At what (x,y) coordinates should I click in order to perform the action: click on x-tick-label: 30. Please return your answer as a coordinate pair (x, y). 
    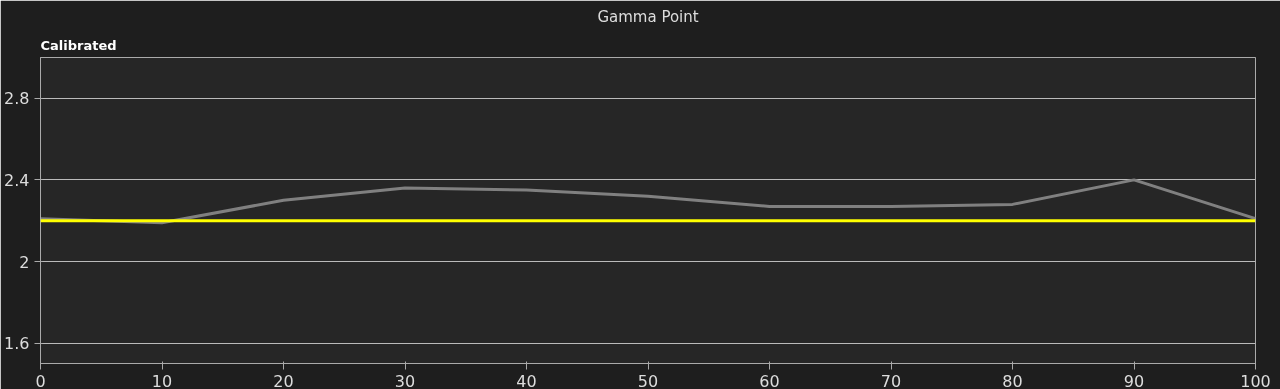
    Looking at the image, I should click on (405, 380).